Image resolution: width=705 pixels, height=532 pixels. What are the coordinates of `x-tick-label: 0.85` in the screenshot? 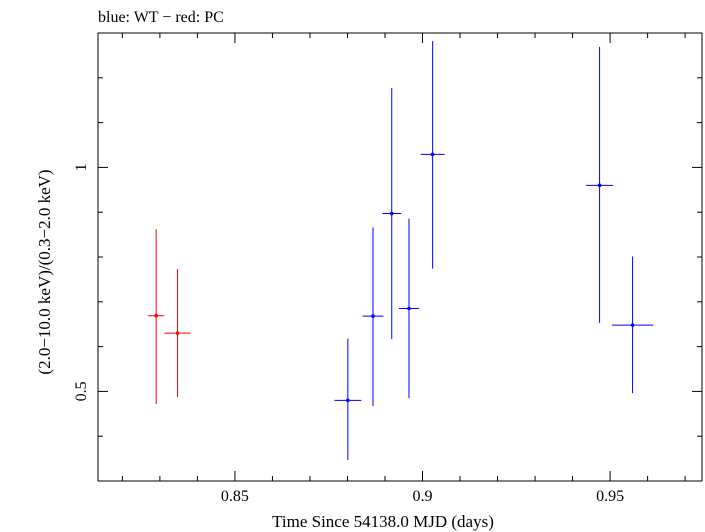 It's located at (235, 496).